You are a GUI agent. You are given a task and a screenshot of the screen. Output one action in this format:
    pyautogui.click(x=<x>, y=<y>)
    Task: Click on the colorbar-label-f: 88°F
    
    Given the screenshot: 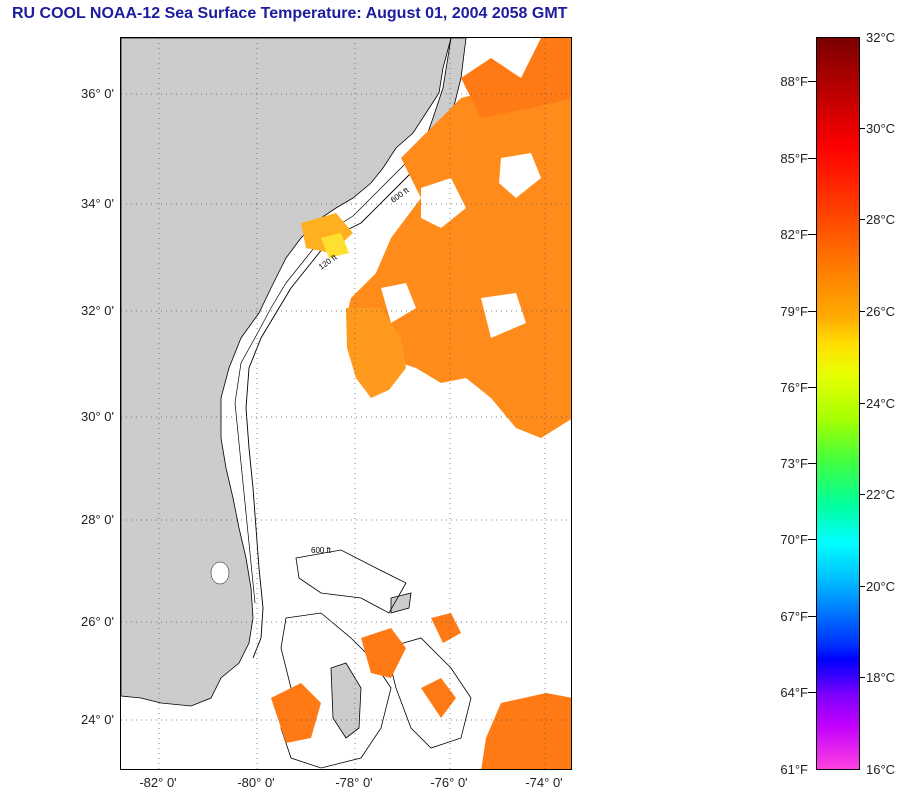 What is the action you would take?
    pyautogui.click(x=794, y=81)
    